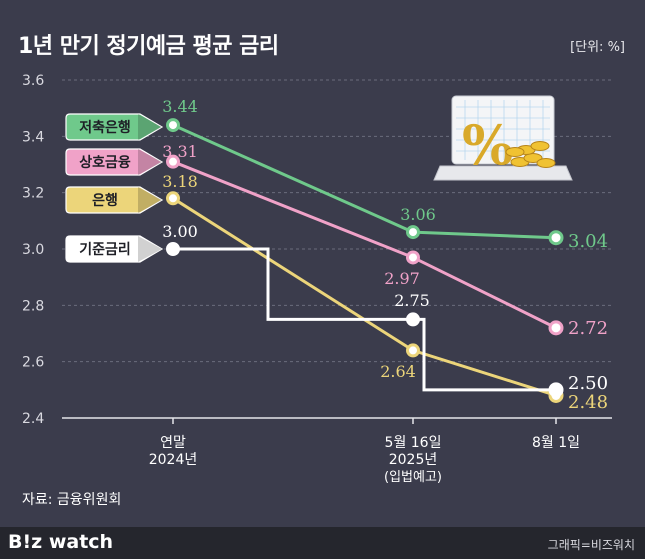 This screenshot has height=559, width=645. I want to click on chart-title: 1년 만기 정기예금 평균 금리, so click(148, 46).